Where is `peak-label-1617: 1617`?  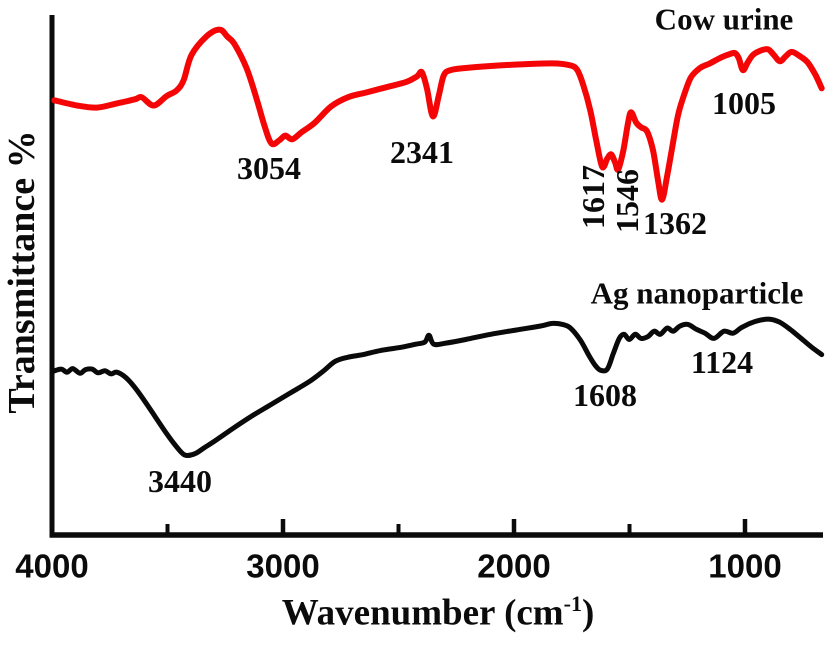
peak-label-1617: 1617 is located at coordinates (593, 197).